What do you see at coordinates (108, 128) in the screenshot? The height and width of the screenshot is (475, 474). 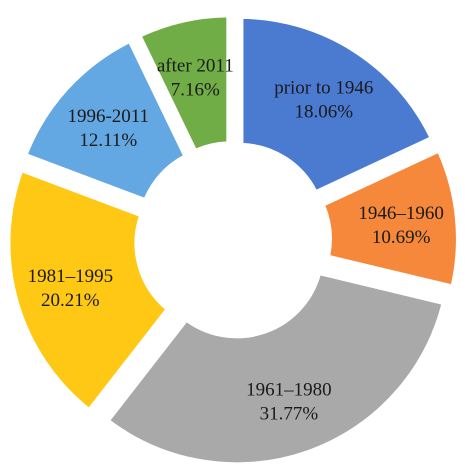 I see `slice-label-4: 1996-2011 12.11%` at bounding box center [108, 128].